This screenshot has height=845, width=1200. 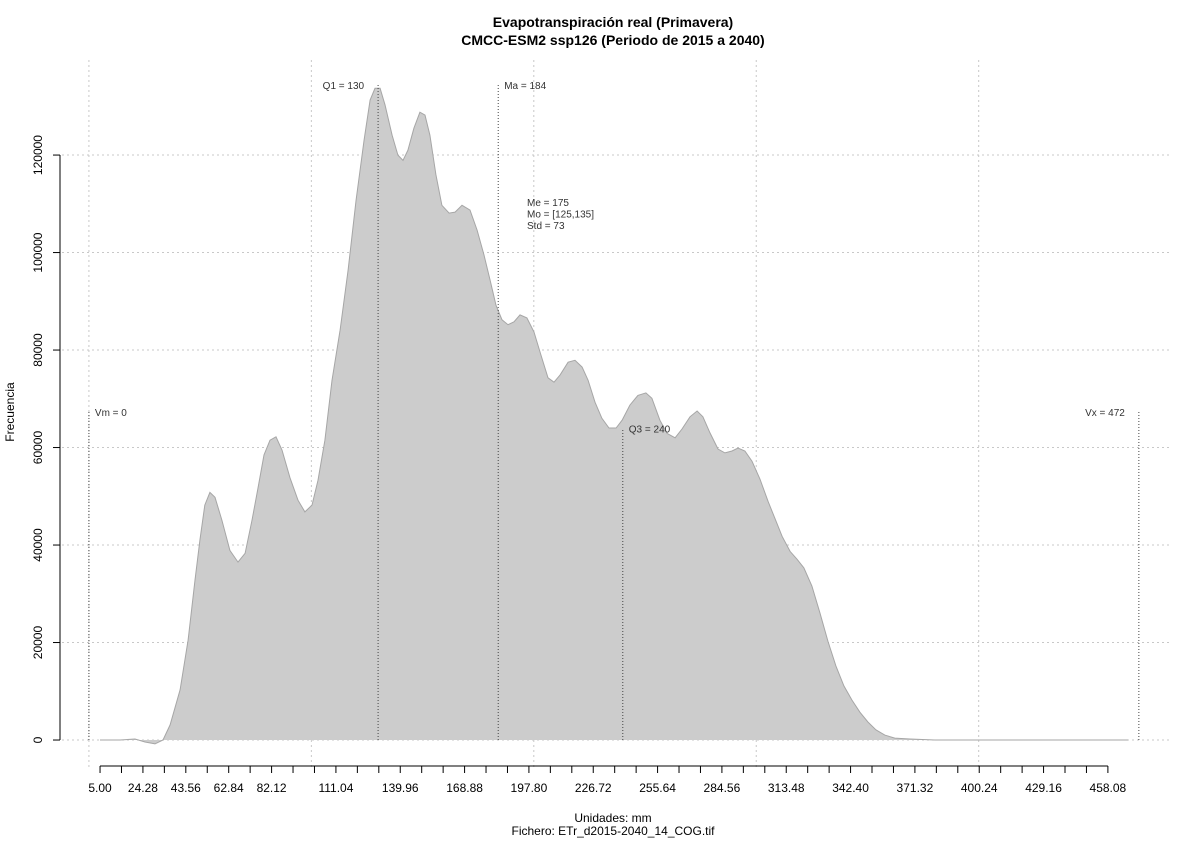 What do you see at coordinates (38, 350) in the screenshot?
I see `y-tick-label: 80000` at bounding box center [38, 350].